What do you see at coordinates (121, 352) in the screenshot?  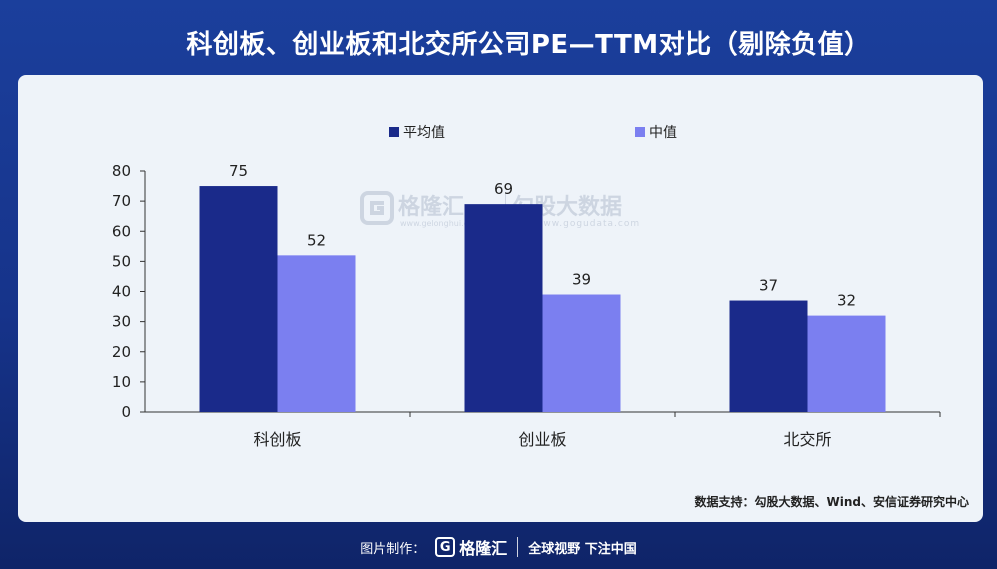 I see `y-tick-label: 20` at bounding box center [121, 352].